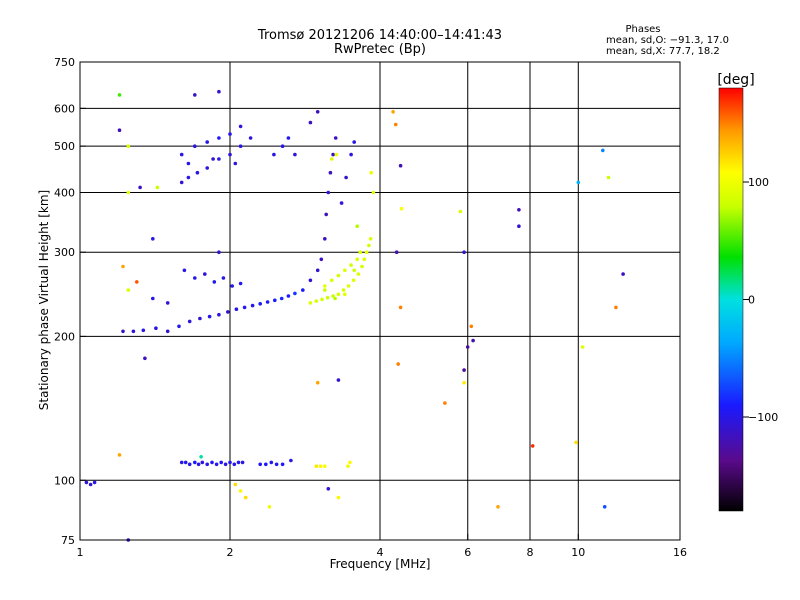 The image size is (800, 600). What do you see at coordinates (64, 146) in the screenshot?
I see `y-tick-label: 500` at bounding box center [64, 146].